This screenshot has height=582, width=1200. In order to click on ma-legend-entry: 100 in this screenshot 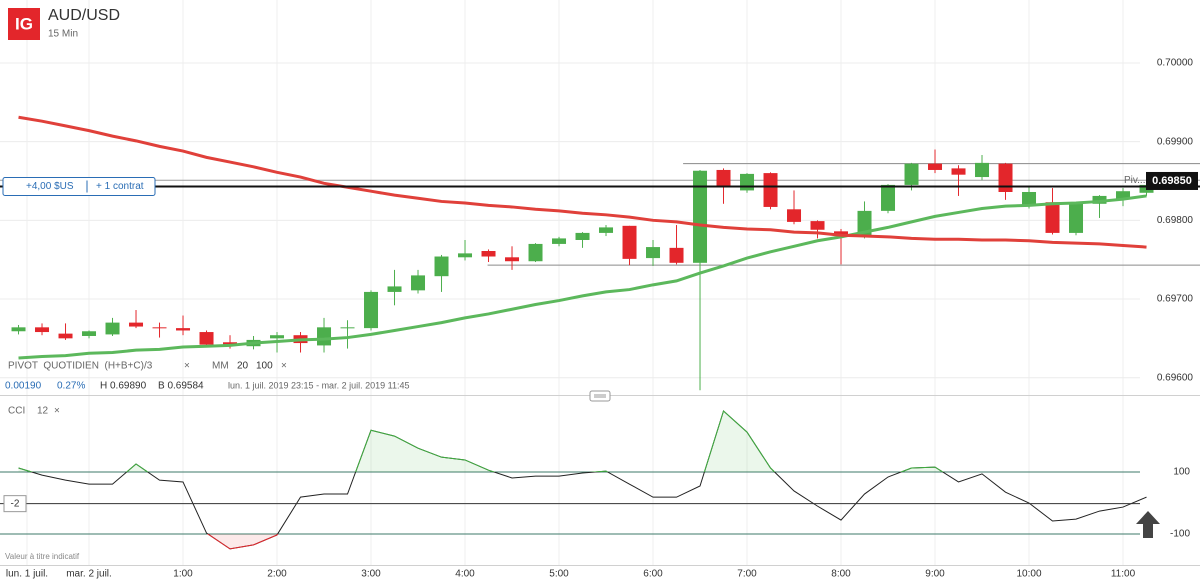, I will do `click(264, 366)`.